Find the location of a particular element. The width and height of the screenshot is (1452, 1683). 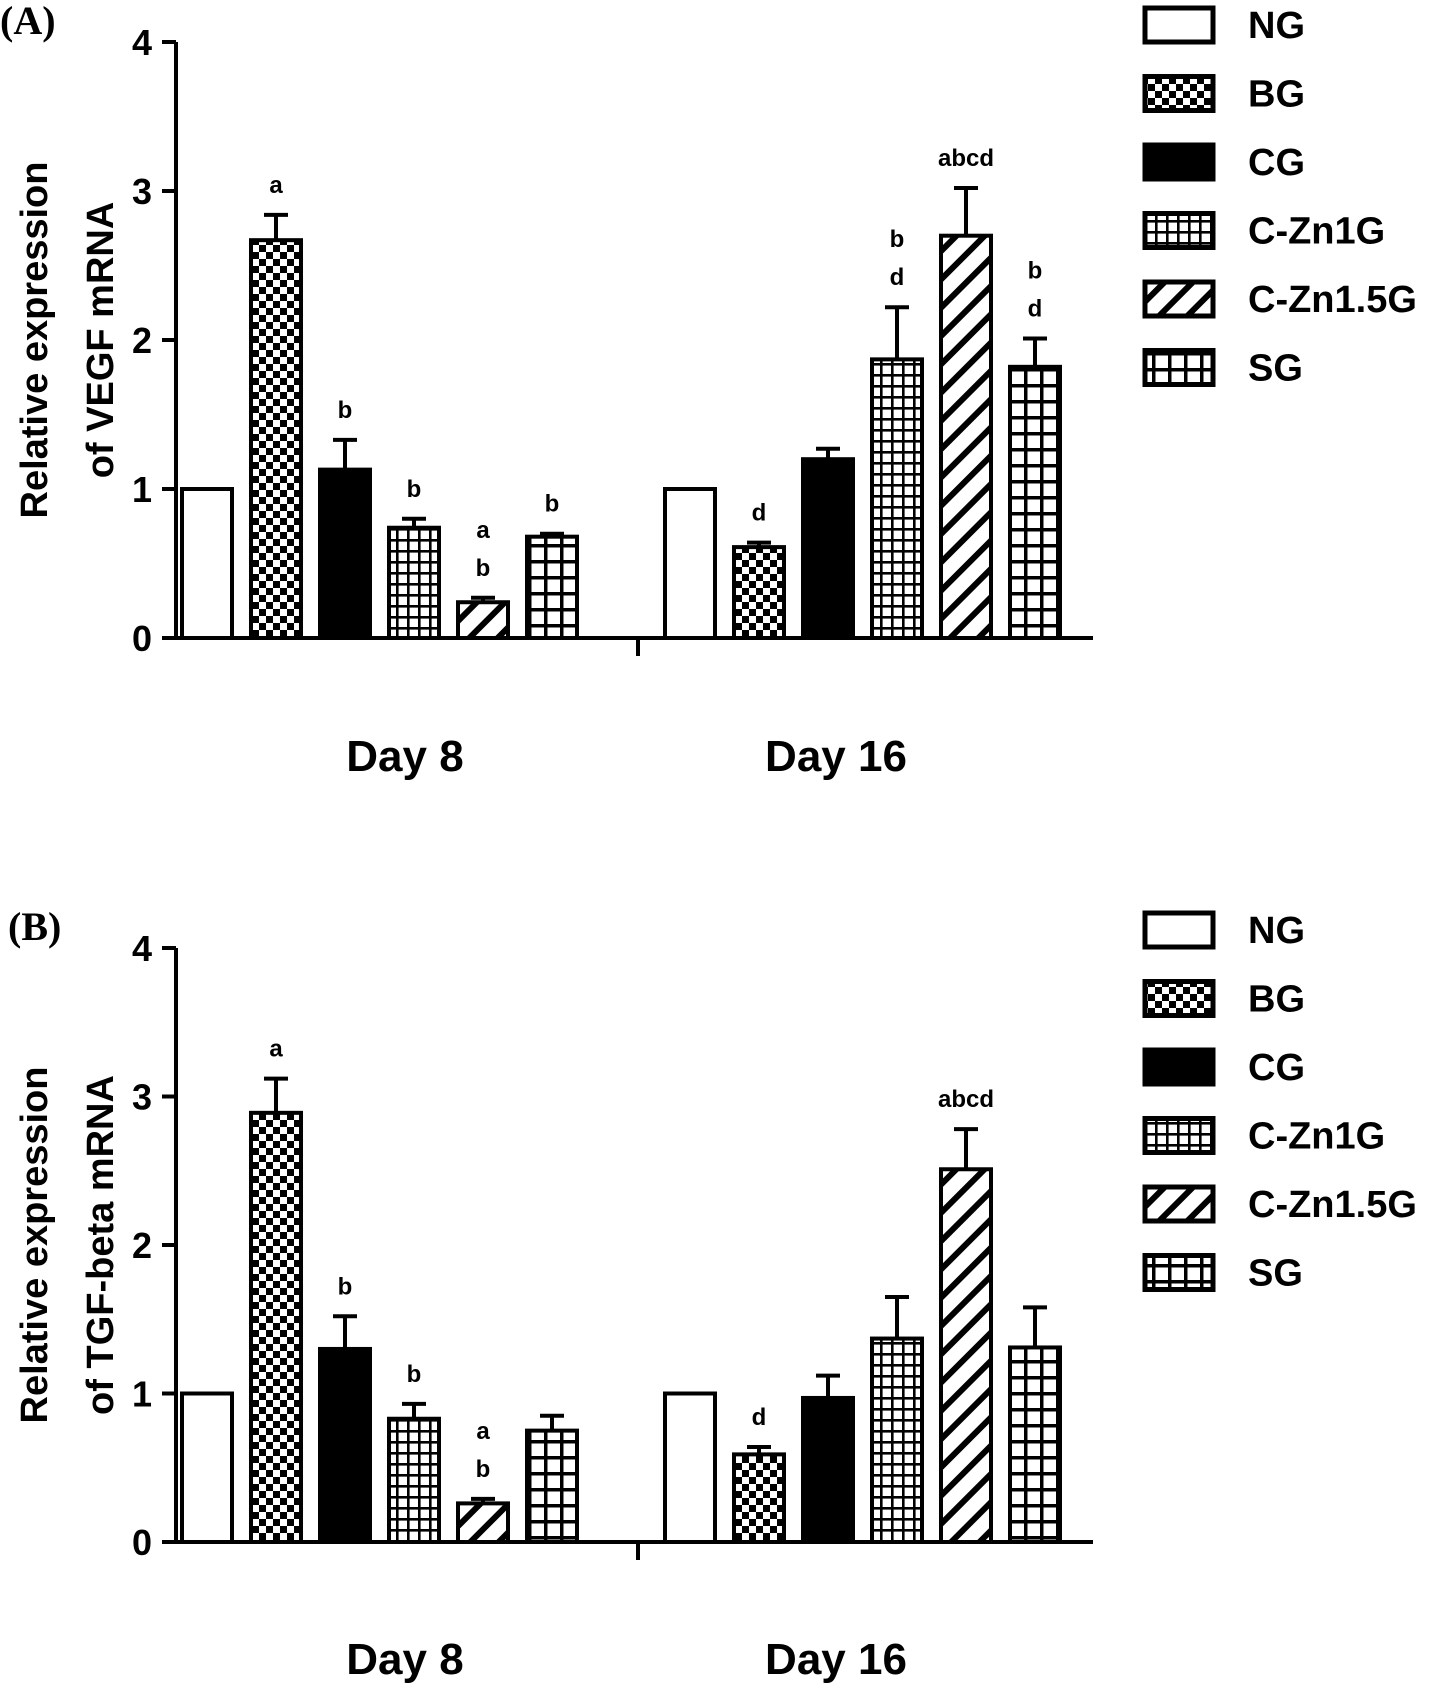

y-axis-title-line2: of TGF-beta mRNA is located at coordinates (101, 1245).